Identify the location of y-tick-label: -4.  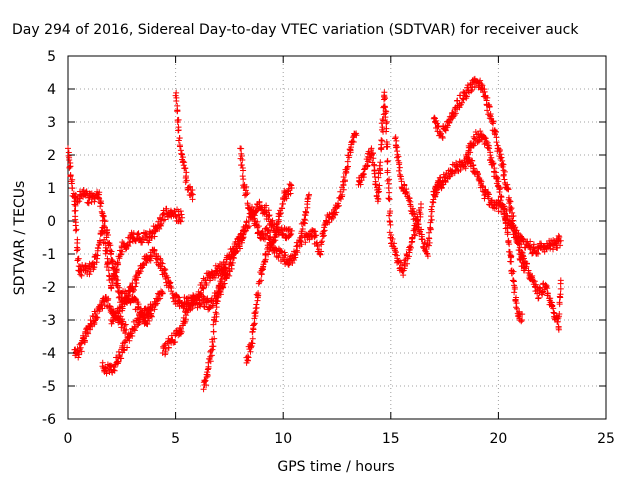
(49, 354).